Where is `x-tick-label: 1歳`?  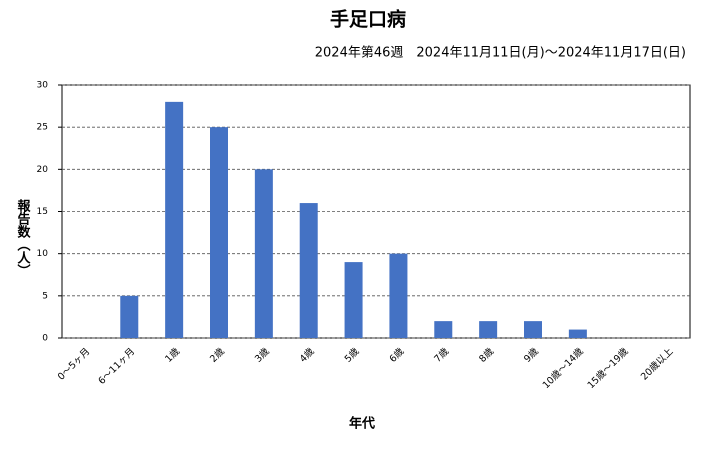 x-tick-label: 1歳 is located at coordinates (173, 355).